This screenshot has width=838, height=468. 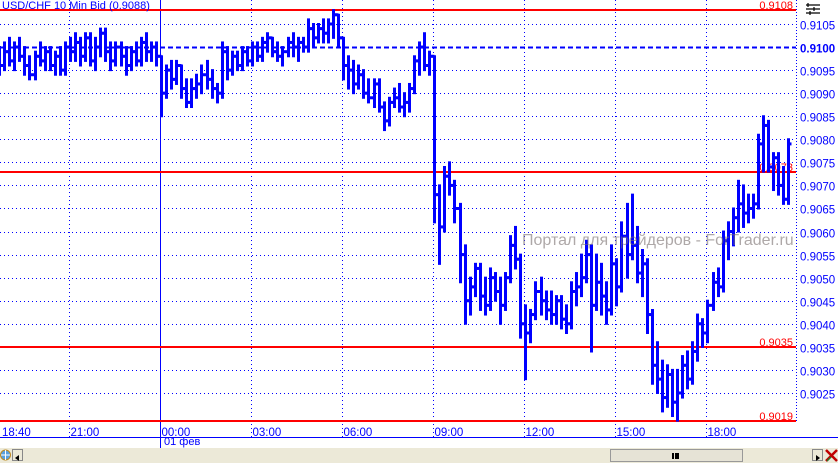 I want to click on price-tick-label: 0.9060, so click(x=817, y=235).